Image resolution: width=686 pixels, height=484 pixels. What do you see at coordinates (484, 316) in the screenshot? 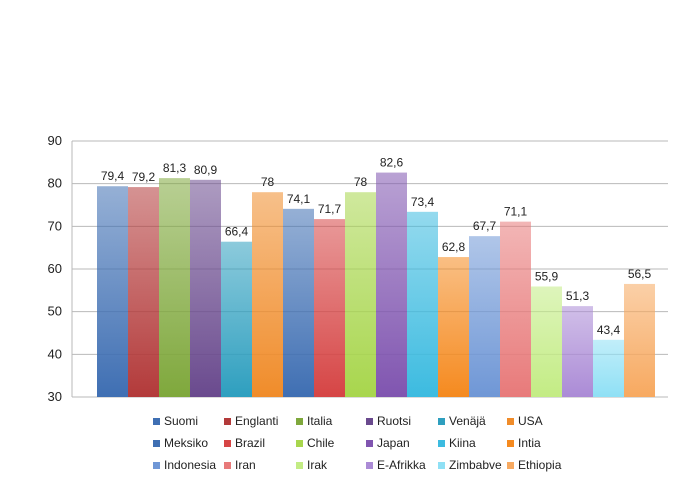
I see `bar-indonesia` at bounding box center [484, 316].